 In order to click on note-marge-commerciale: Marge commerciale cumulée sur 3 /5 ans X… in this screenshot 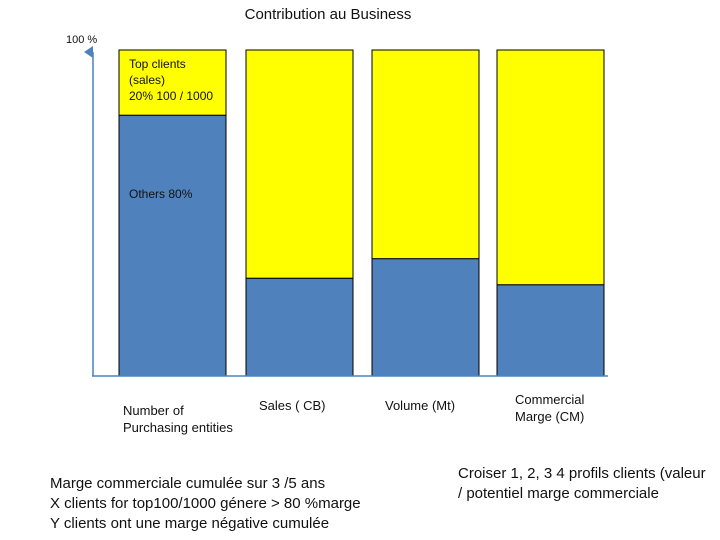, I will do `click(205, 503)`.